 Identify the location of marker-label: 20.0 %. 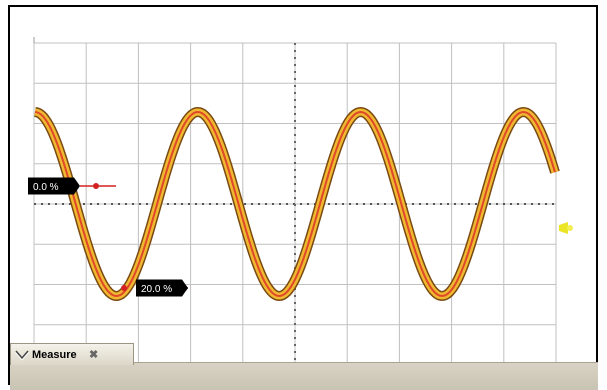
(156, 289).